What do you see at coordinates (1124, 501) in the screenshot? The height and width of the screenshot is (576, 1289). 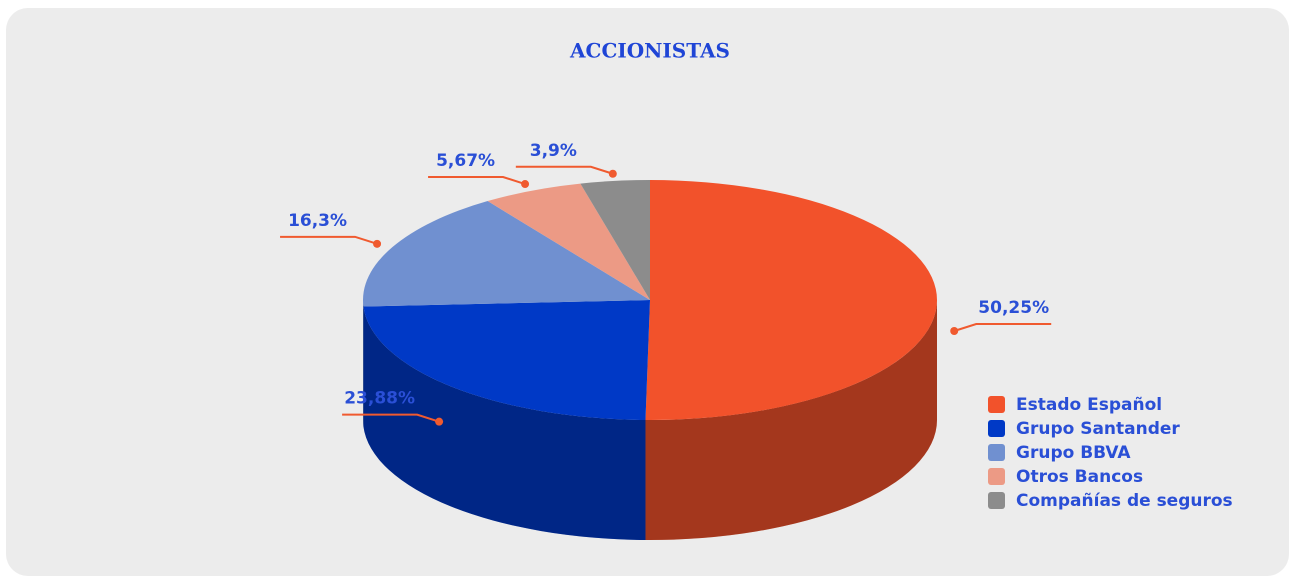 I see `legend-label: Compañías de seguros` at bounding box center [1124, 501].